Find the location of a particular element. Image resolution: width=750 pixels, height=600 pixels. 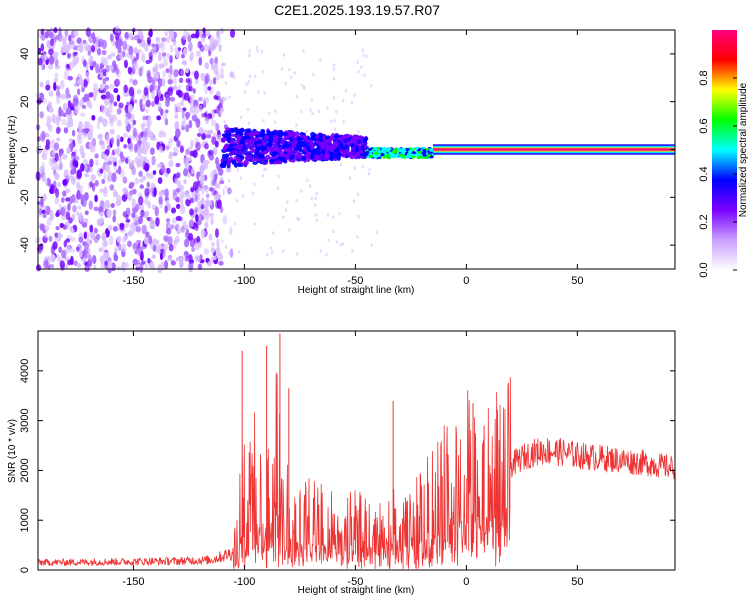

x-tick-label: -50 is located at coordinates (355, 281).